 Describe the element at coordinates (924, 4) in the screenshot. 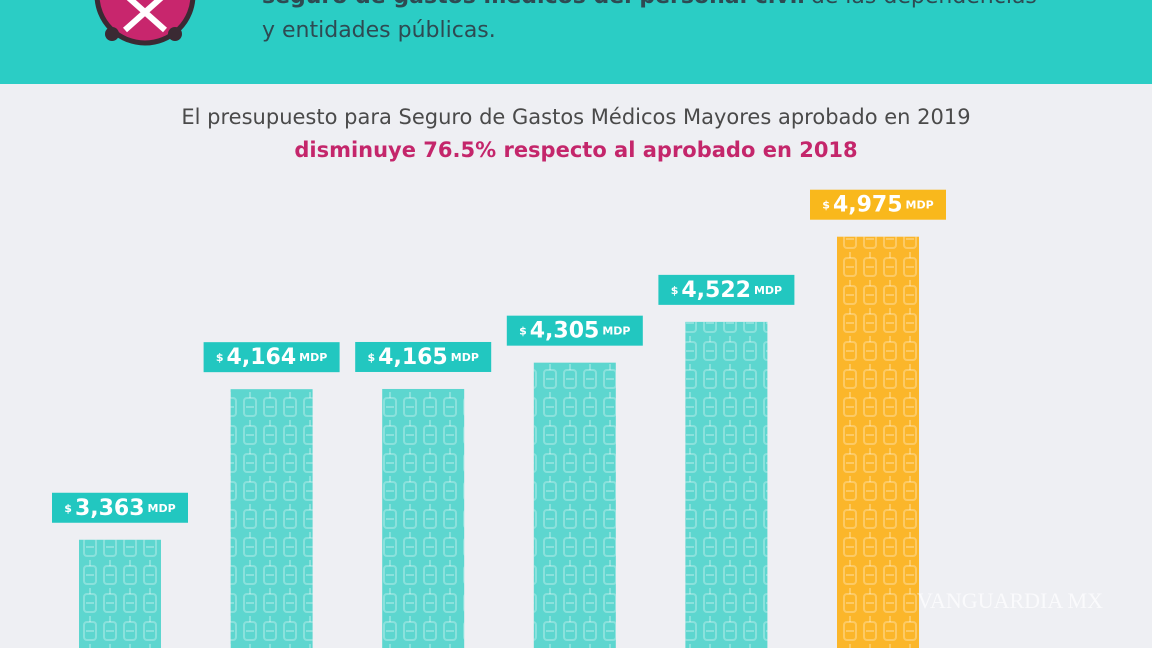

I see `header-rest: de las dependencias` at that location.